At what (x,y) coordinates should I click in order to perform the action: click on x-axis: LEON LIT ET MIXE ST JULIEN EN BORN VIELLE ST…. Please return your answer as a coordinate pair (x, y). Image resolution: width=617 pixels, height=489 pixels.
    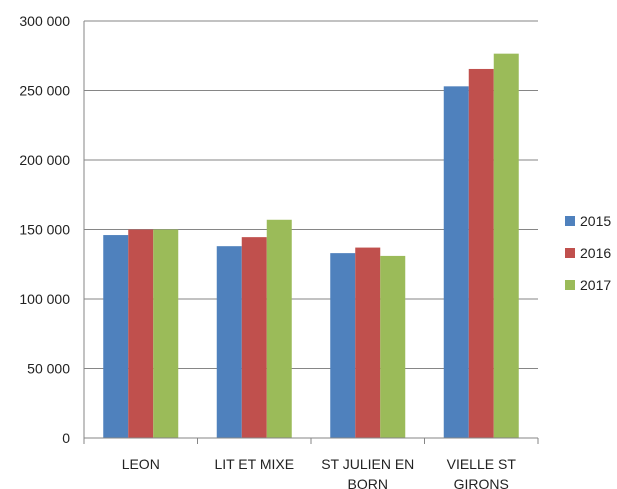
    Looking at the image, I should click on (311, 463).